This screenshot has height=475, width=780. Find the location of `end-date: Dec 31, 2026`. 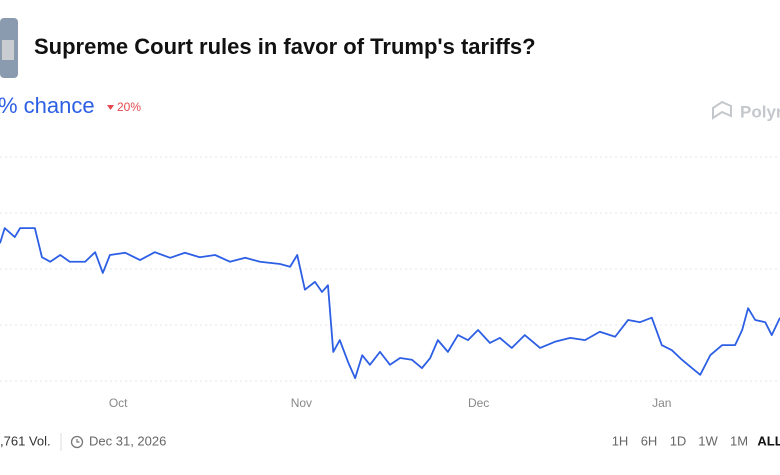

end-date: Dec 31, 2026 is located at coordinates (127, 440).